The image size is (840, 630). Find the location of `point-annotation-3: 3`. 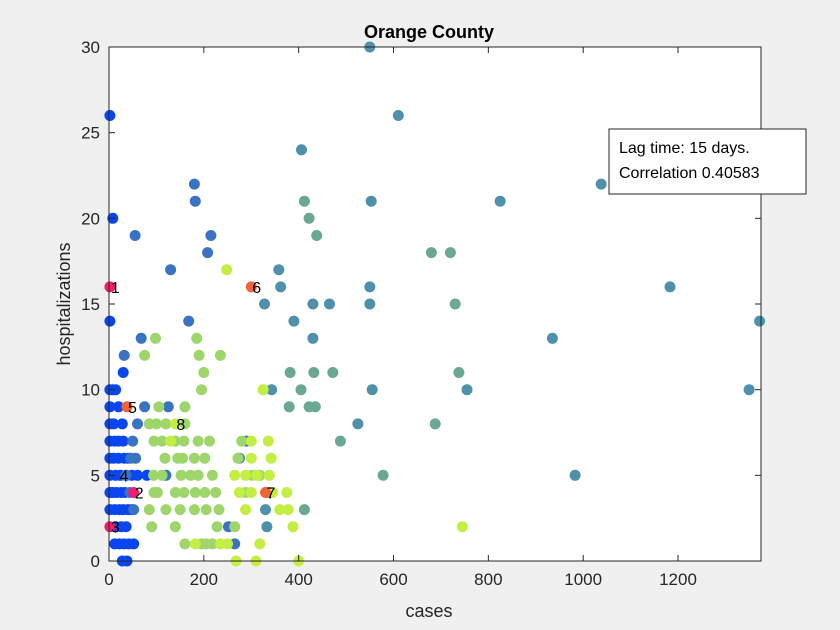

point-annotation-3: 3 is located at coordinates (115, 528).